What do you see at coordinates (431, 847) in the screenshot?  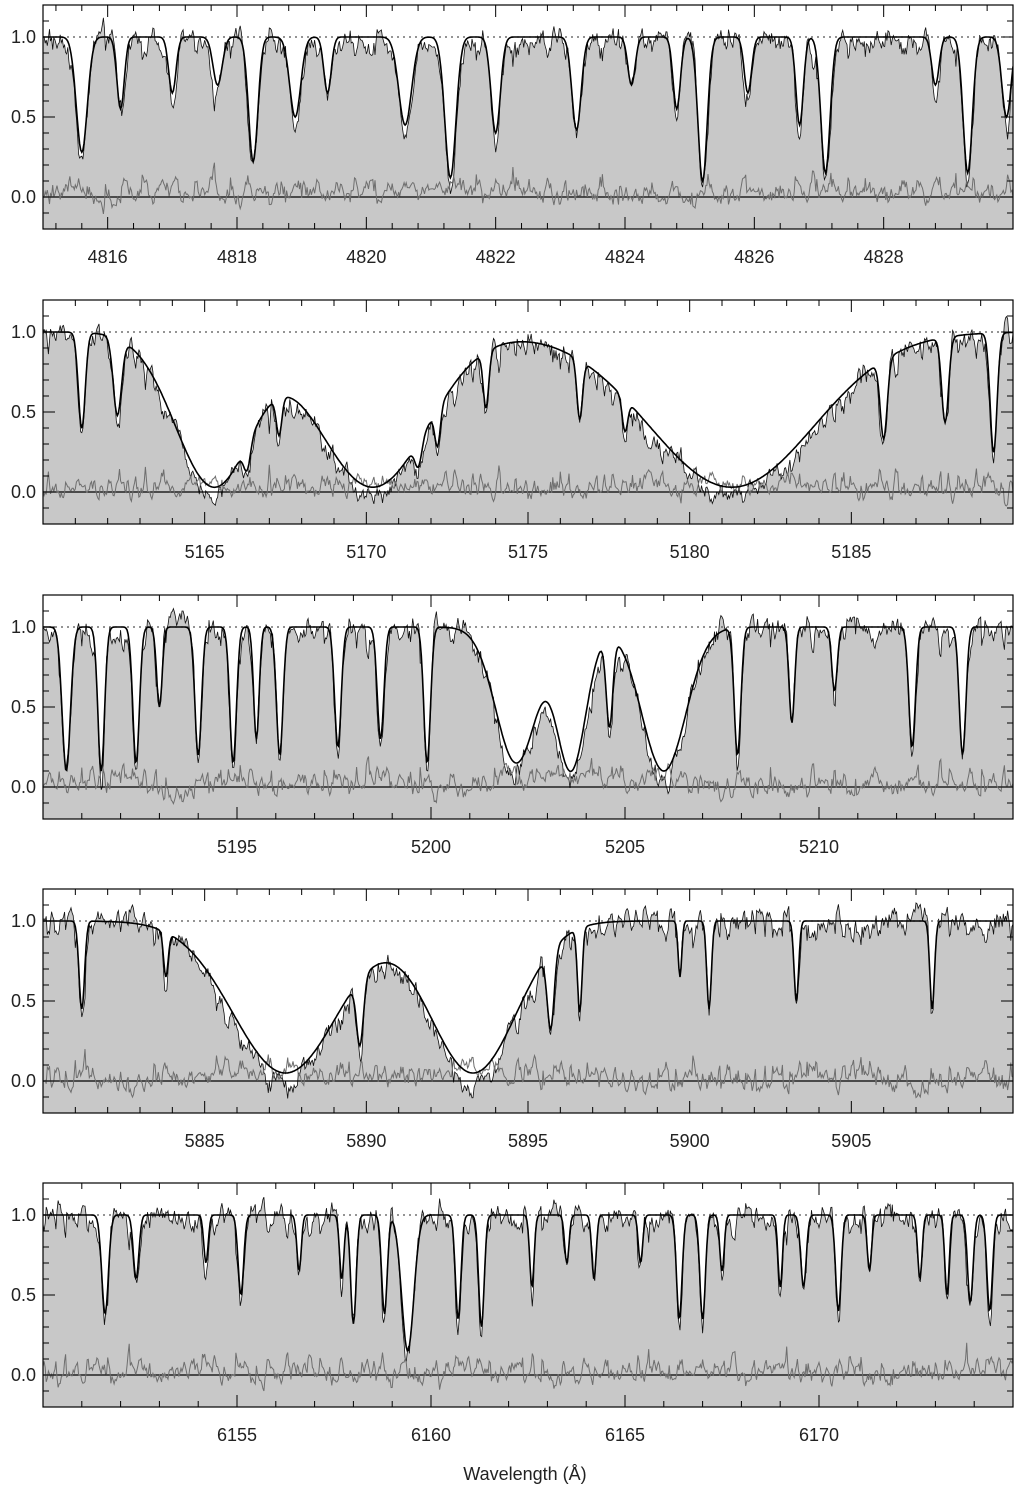 I see `x-tick-label: 5200` at bounding box center [431, 847].